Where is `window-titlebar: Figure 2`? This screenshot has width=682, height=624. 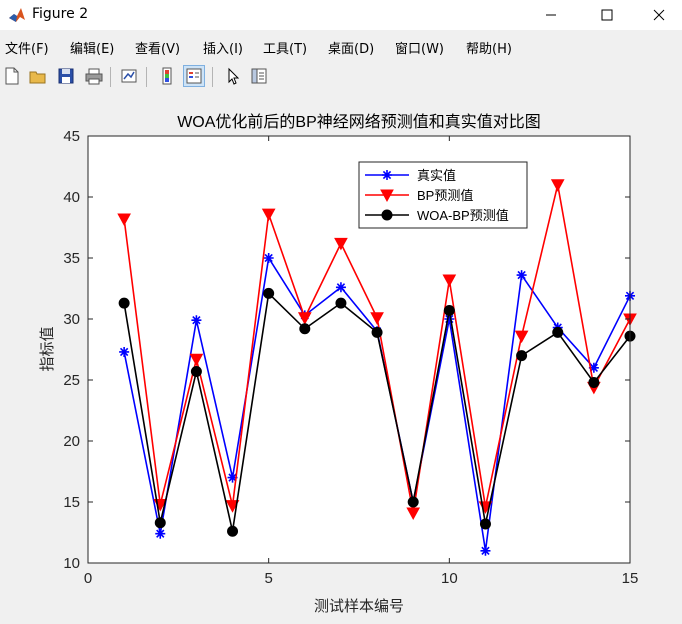 window-titlebar: Figure 2 is located at coordinates (341, 15).